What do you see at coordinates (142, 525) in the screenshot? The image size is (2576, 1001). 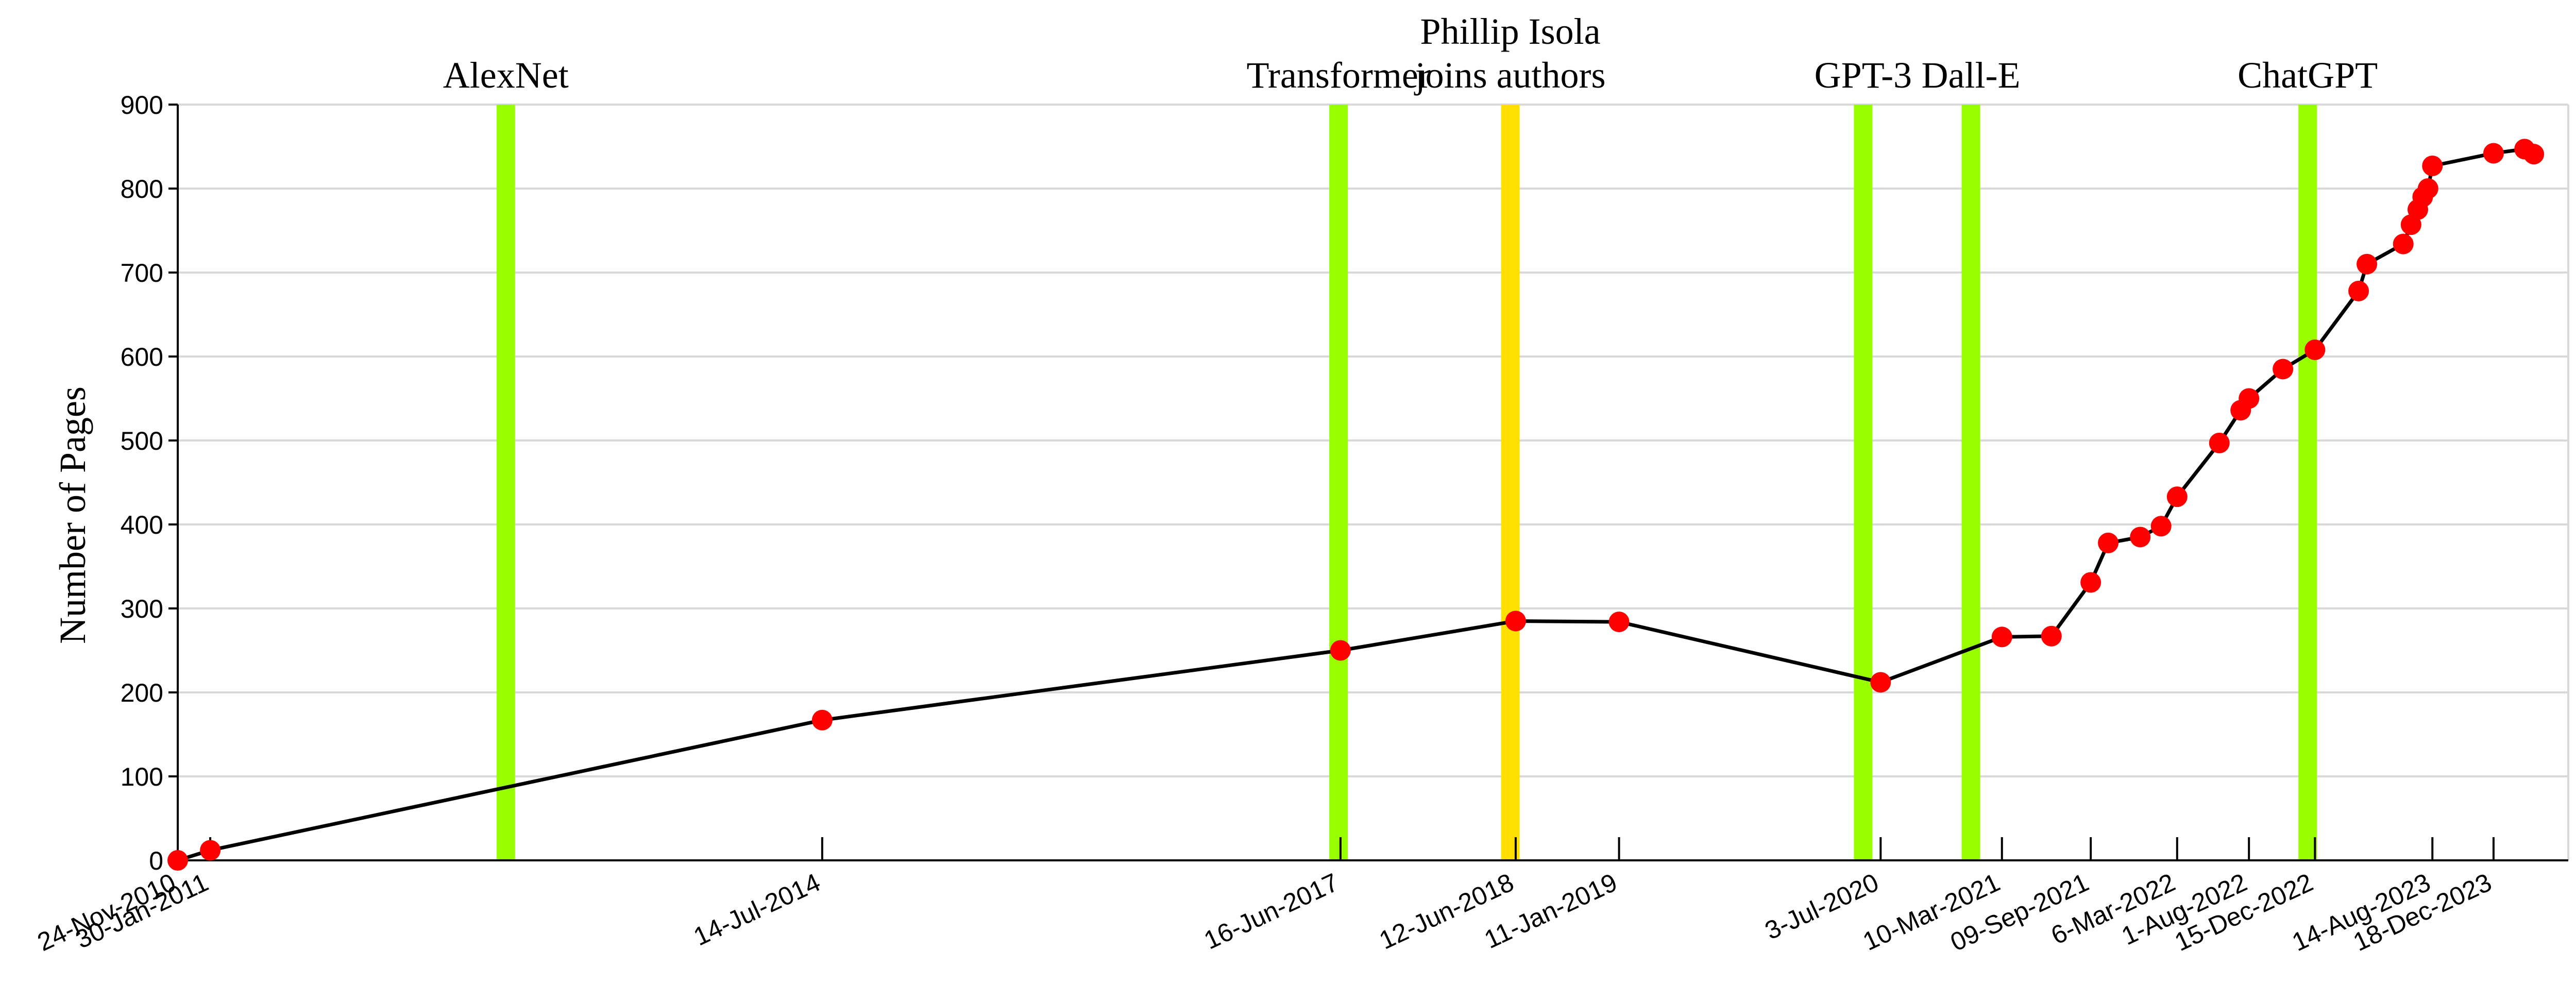 I see `y-tick-label: 400` at bounding box center [142, 525].